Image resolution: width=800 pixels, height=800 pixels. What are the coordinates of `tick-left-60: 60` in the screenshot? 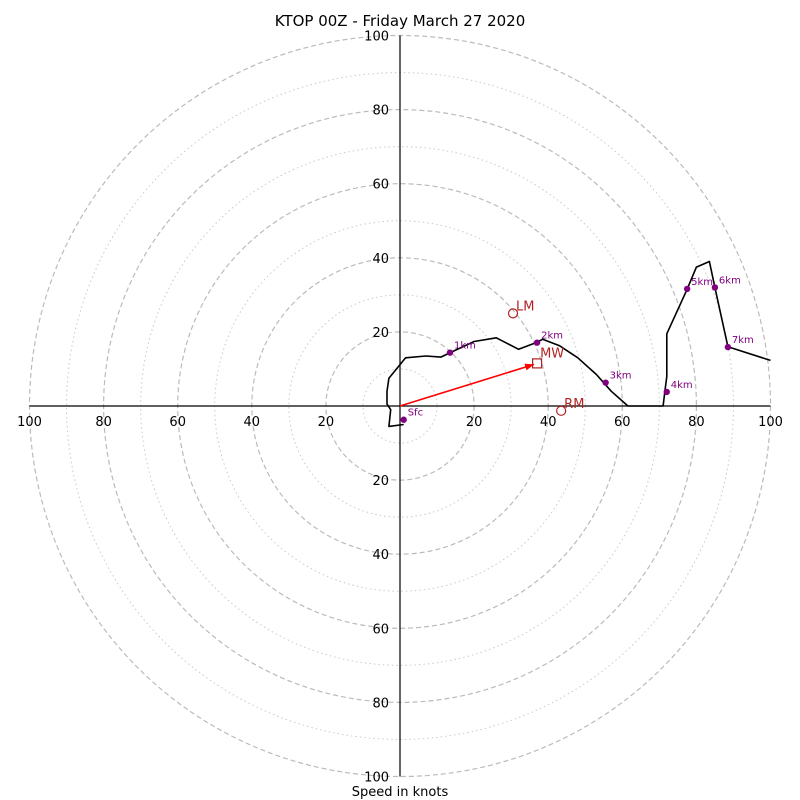 It's located at (177, 422).